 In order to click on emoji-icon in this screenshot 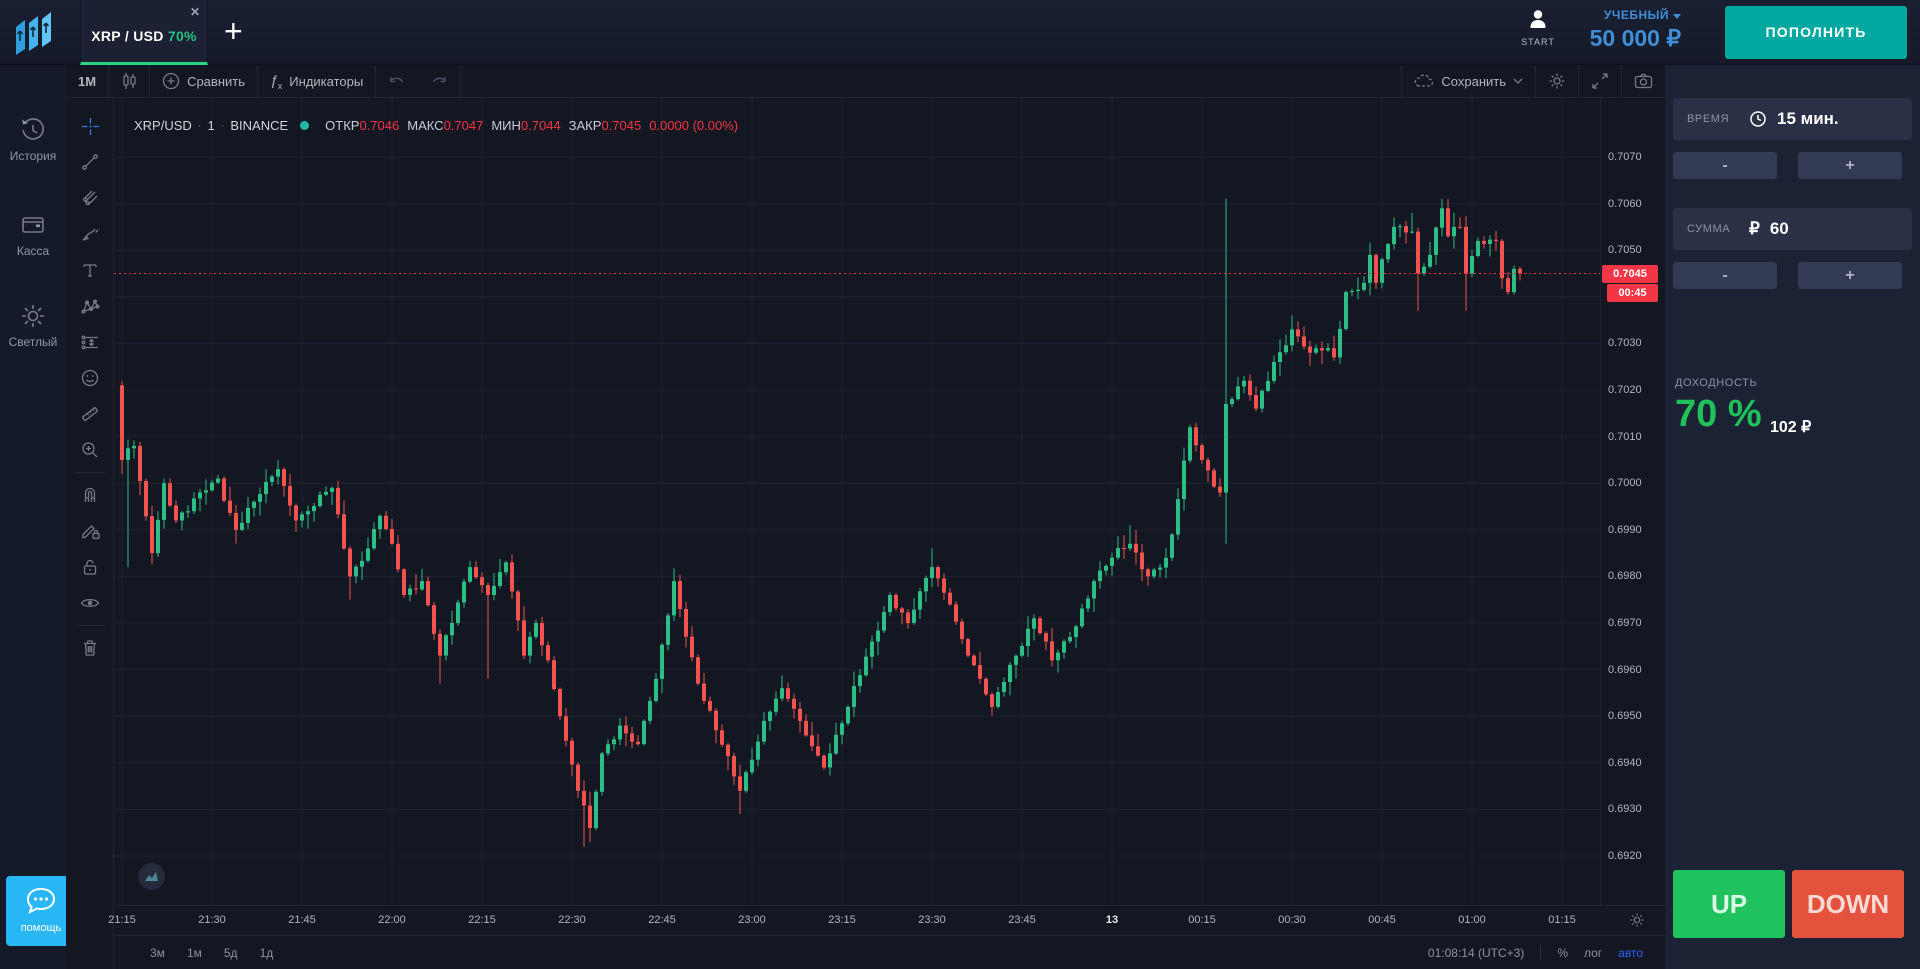, I will do `click(90, 378)`.